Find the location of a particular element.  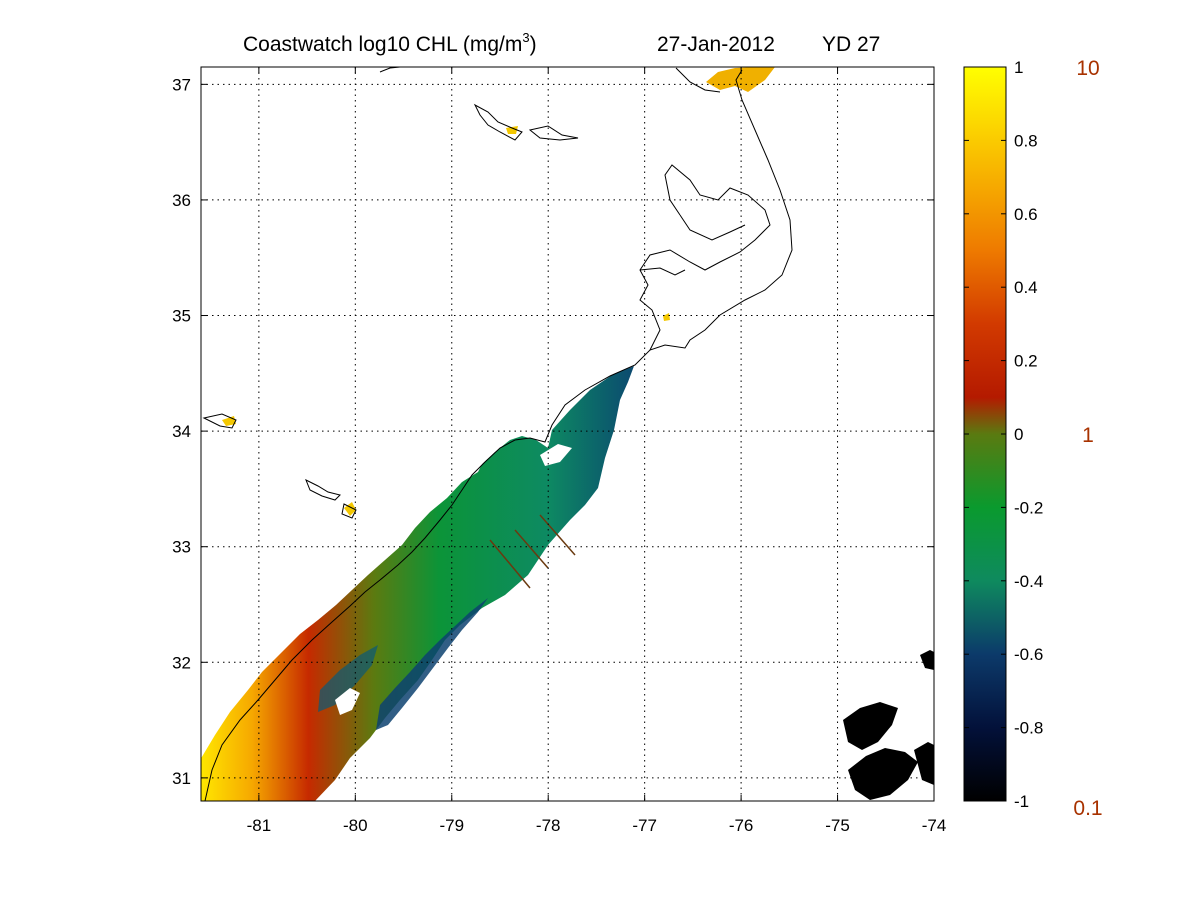

colorbar-tick-label: -0.4 is located at coordinates (1028, 581).